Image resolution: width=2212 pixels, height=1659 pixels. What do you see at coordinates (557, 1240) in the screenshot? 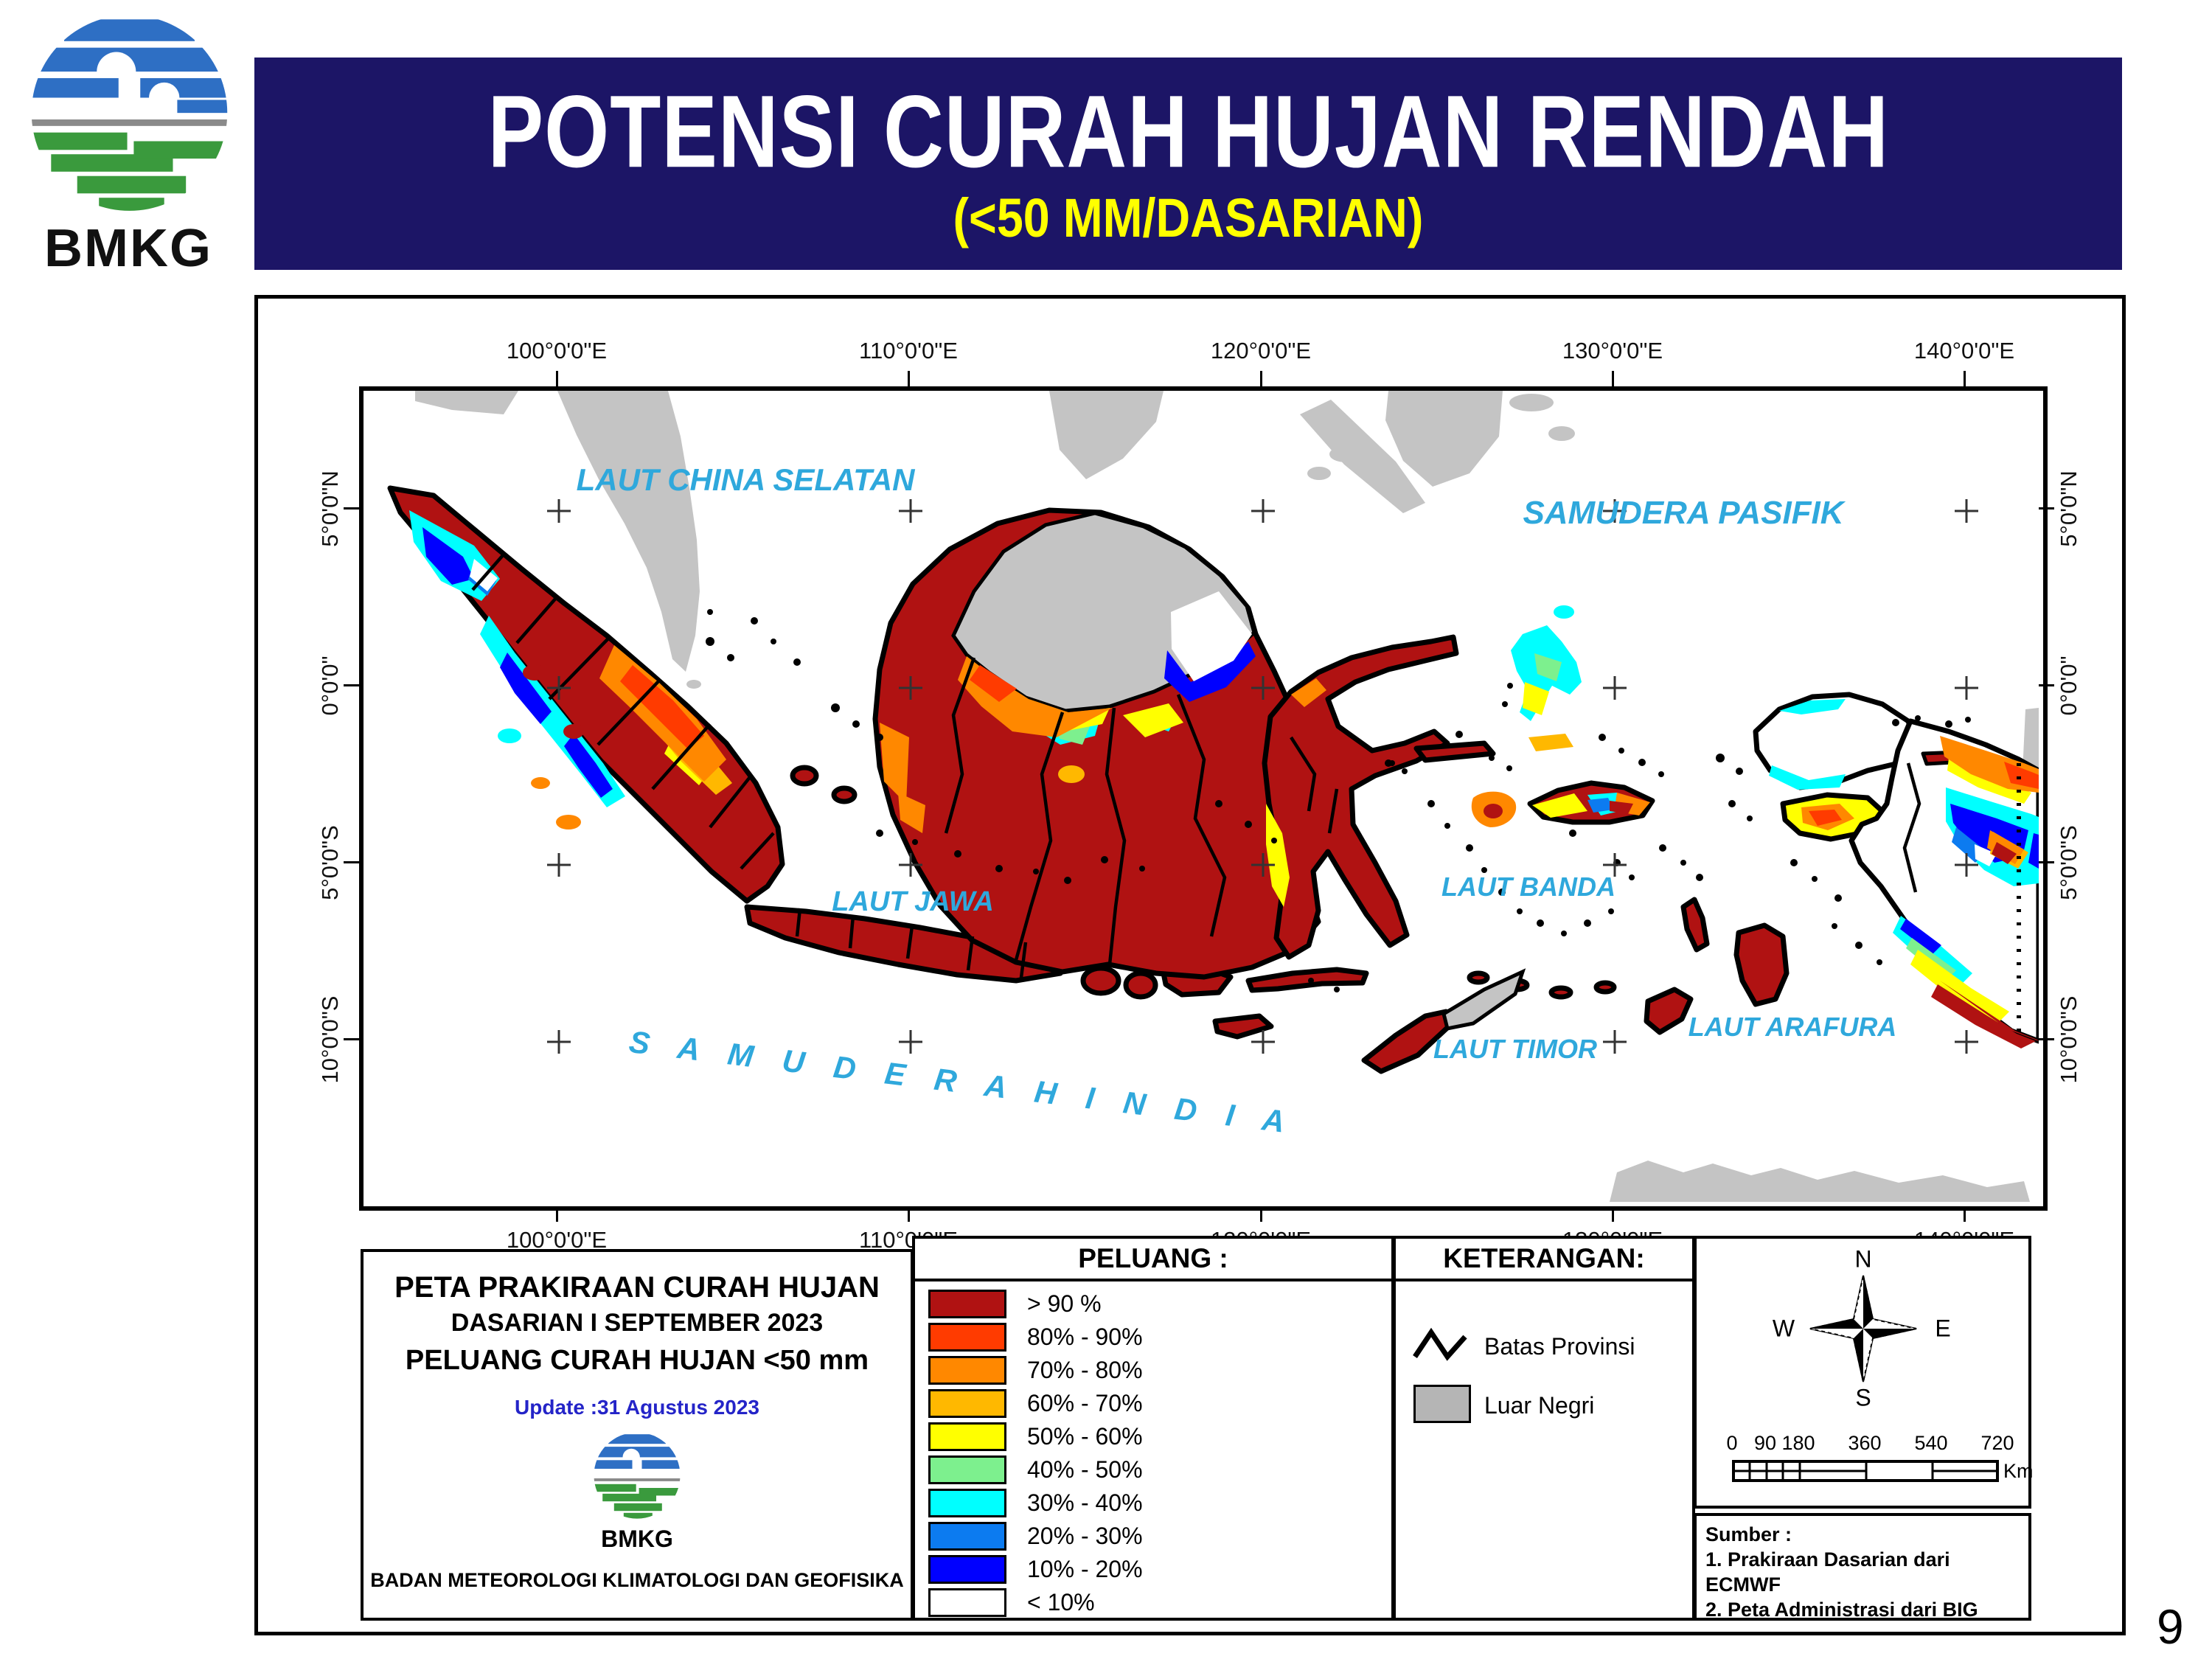
I see `lon-label-bottom: 100°0'0"E` at bounding box center [557, 1240].